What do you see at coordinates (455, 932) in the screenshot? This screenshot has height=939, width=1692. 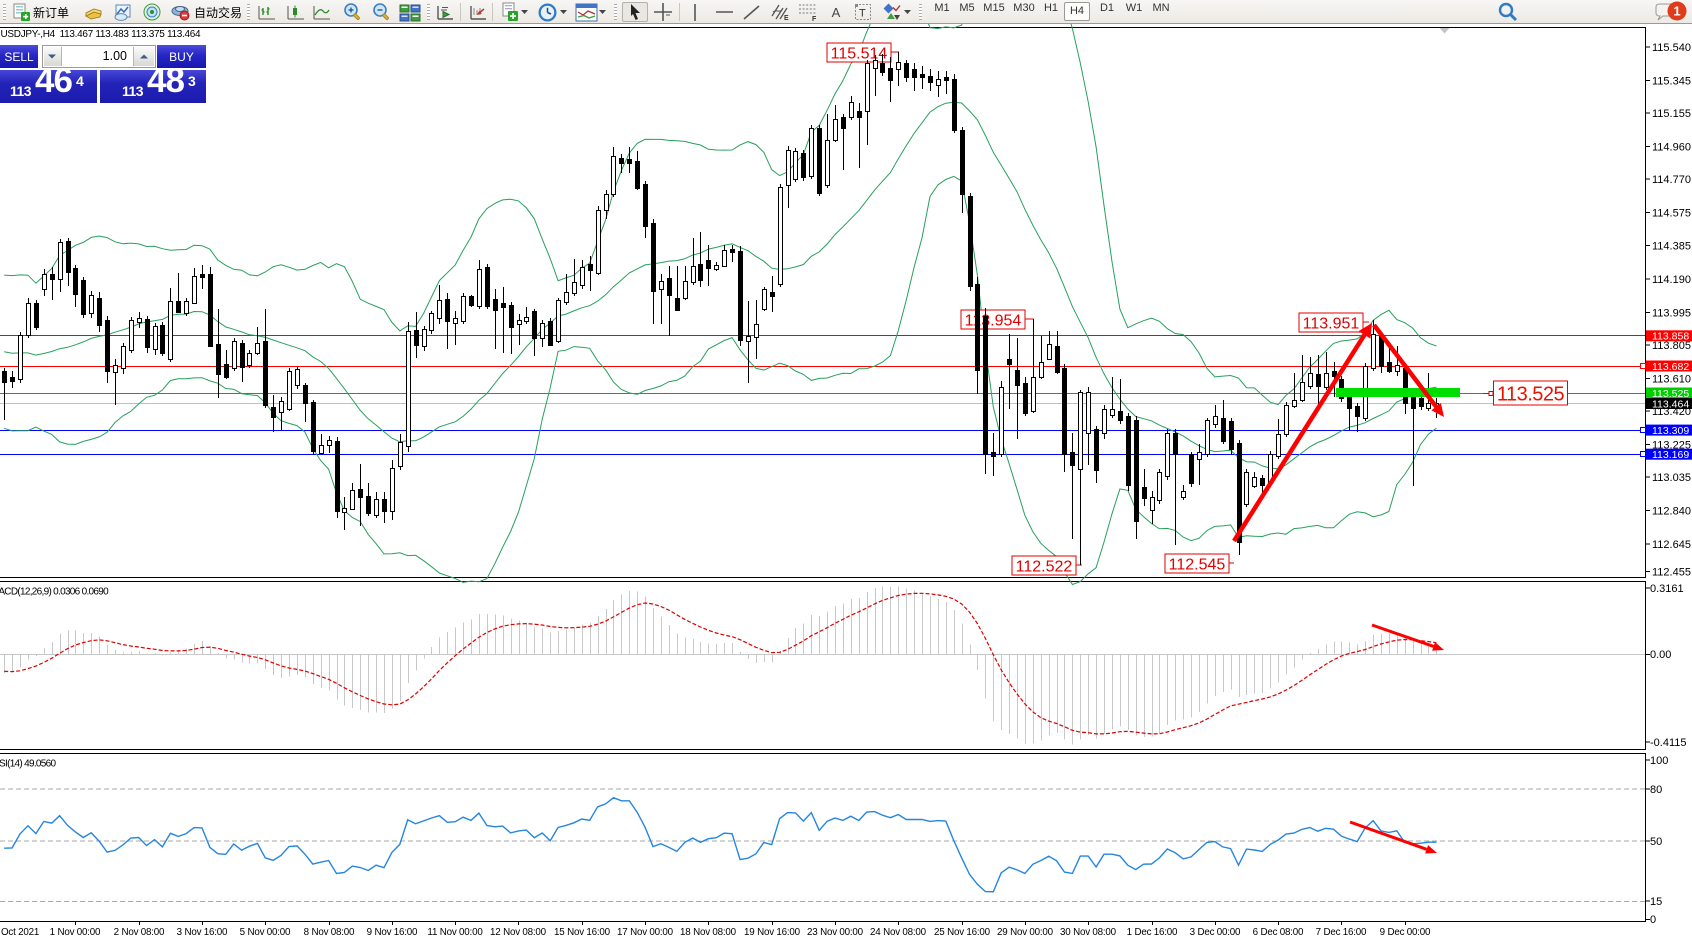 I see `svg-text: 11 Nov 00:00` at bounding box center [455, 932].